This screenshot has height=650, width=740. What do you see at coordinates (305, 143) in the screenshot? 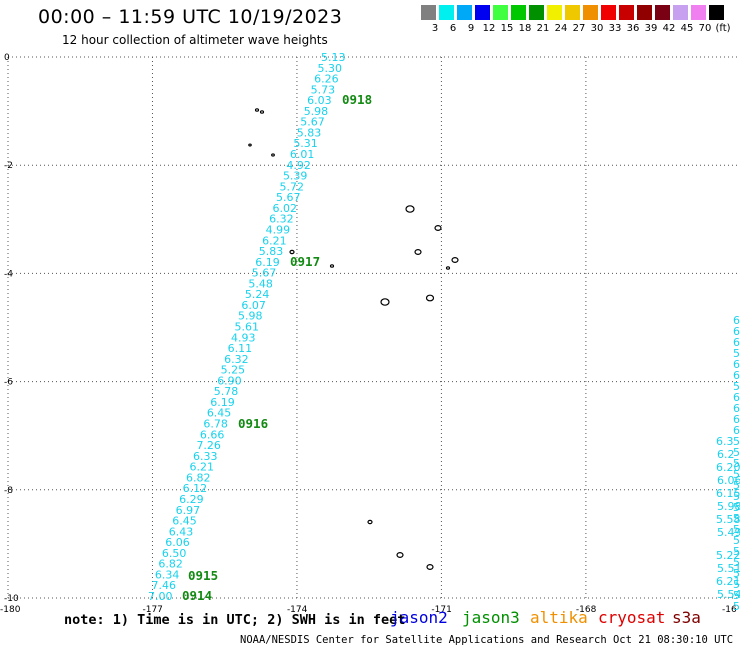
I see `wave-height-value: 5.31` at bounding box center [305, 143].